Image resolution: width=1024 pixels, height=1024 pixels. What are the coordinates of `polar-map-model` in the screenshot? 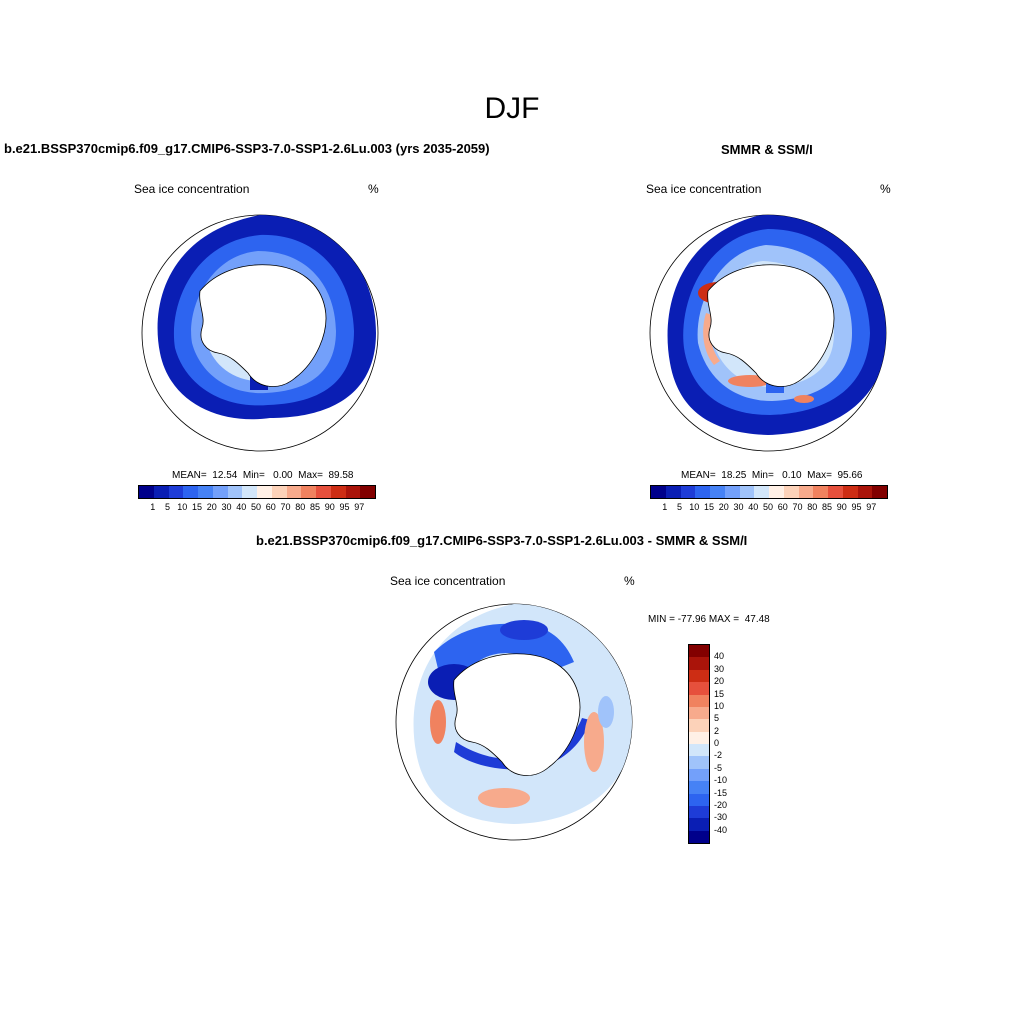 It's located at (260, 333).